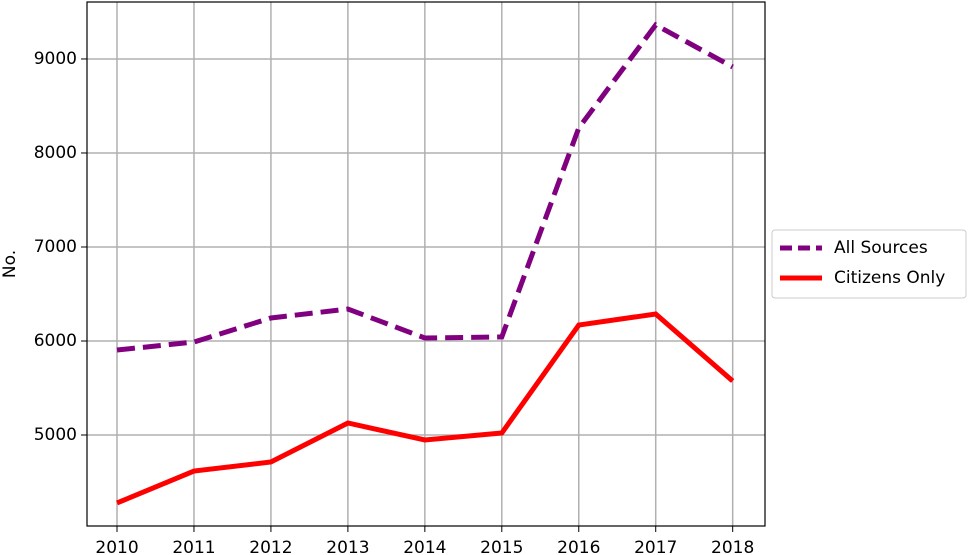  I want to click on x-tick-label: 2010, so click(116, 546).